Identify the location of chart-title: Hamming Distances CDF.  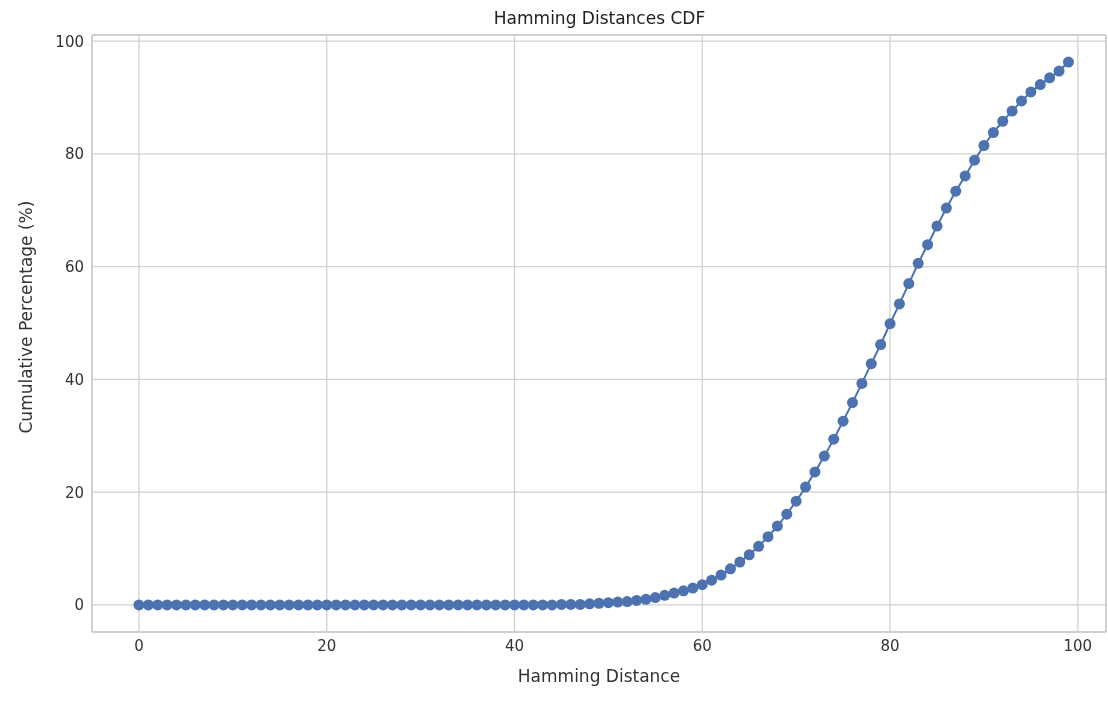
(599, 18).